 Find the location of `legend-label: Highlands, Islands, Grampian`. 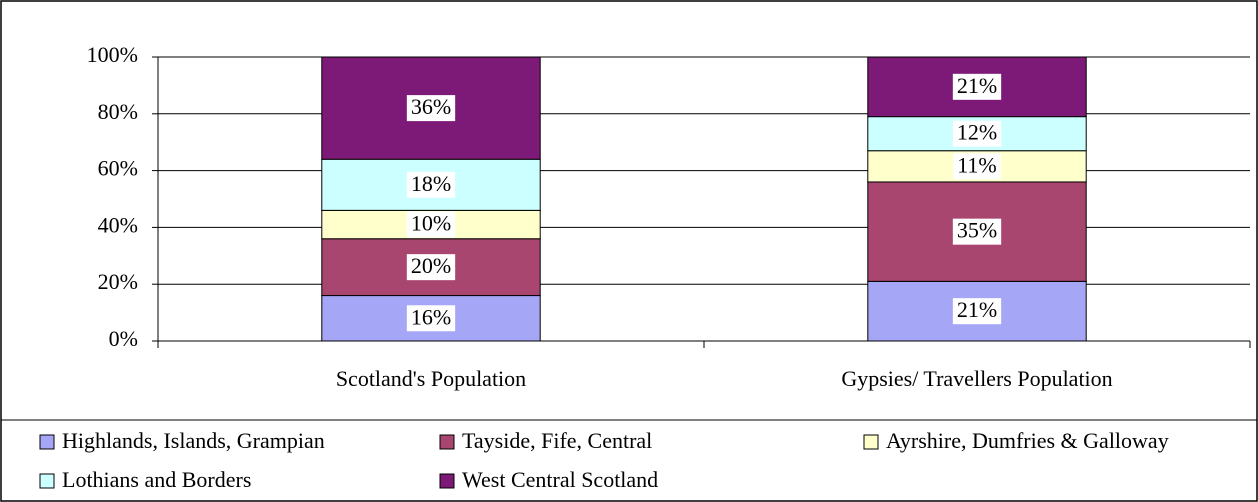

legend-label: Highlands, Islands, Grampian is located at coordinates (193, 440).